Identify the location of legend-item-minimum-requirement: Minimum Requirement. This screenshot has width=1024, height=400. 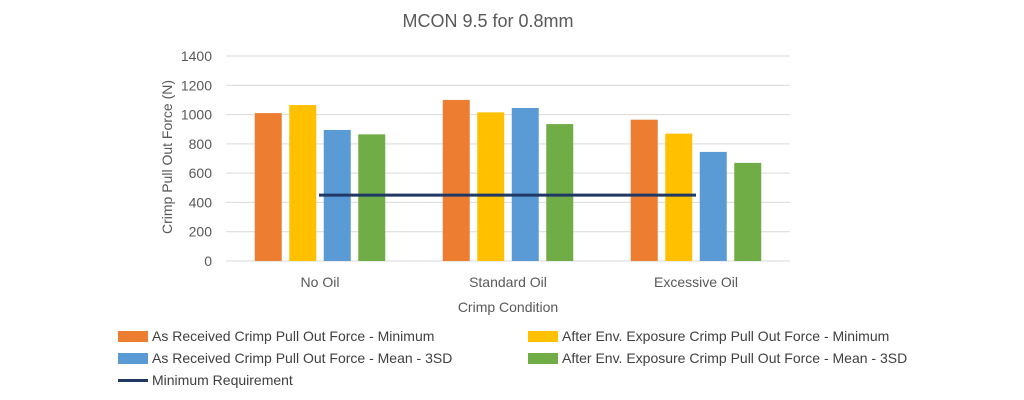
(205, 380).